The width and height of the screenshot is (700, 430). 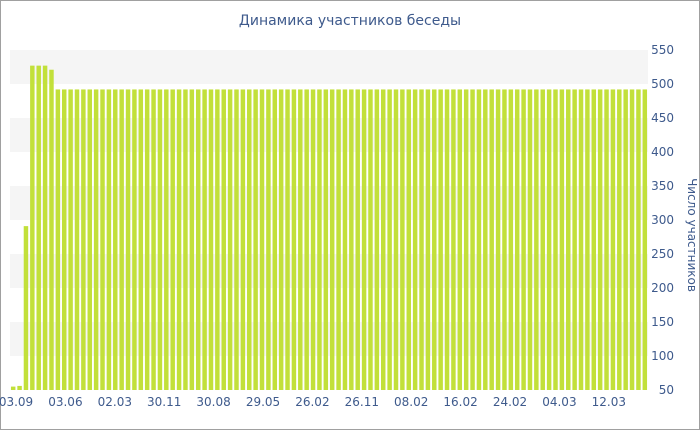 What do you see at coordinates (662, 288) in the screenshot?
I see `y-tick-label: 200` at bounding box center [662, 288].